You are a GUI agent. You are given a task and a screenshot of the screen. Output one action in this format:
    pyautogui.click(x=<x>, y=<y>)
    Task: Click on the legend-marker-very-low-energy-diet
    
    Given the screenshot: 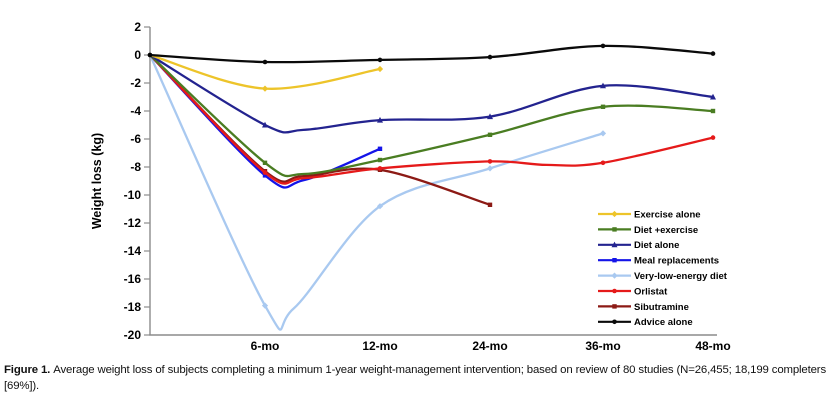 What is the action you would take?
    pyautogui.click(x=614, y=275)
    